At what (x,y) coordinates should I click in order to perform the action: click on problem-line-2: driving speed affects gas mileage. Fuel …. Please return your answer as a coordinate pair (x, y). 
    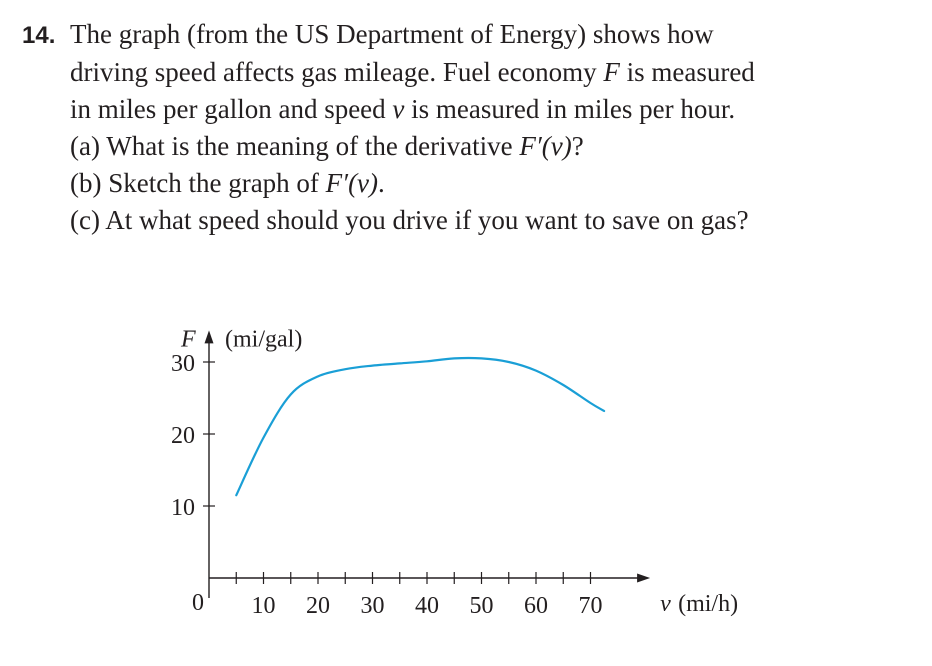
    Looking at the image, I should click on (462, 72).